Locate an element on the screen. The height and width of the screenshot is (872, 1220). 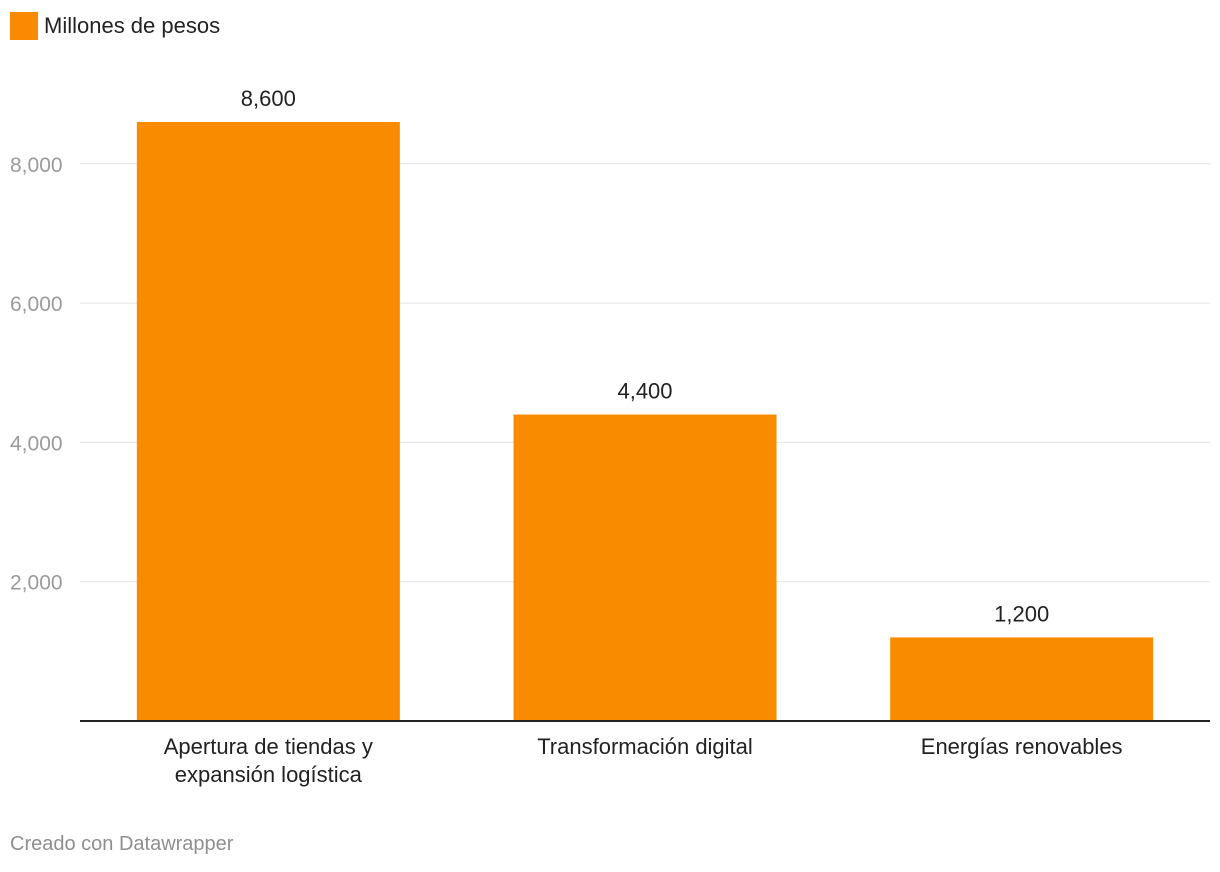
x-category-label-line: Apertura de tiendas y is located at coordinates (268, 746).